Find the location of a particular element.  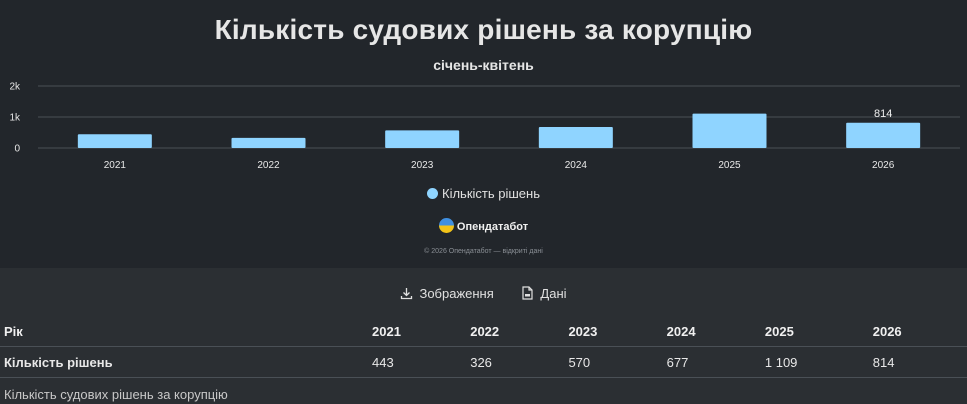

table-year-header: 2024 is located at coordinates (681, 331).